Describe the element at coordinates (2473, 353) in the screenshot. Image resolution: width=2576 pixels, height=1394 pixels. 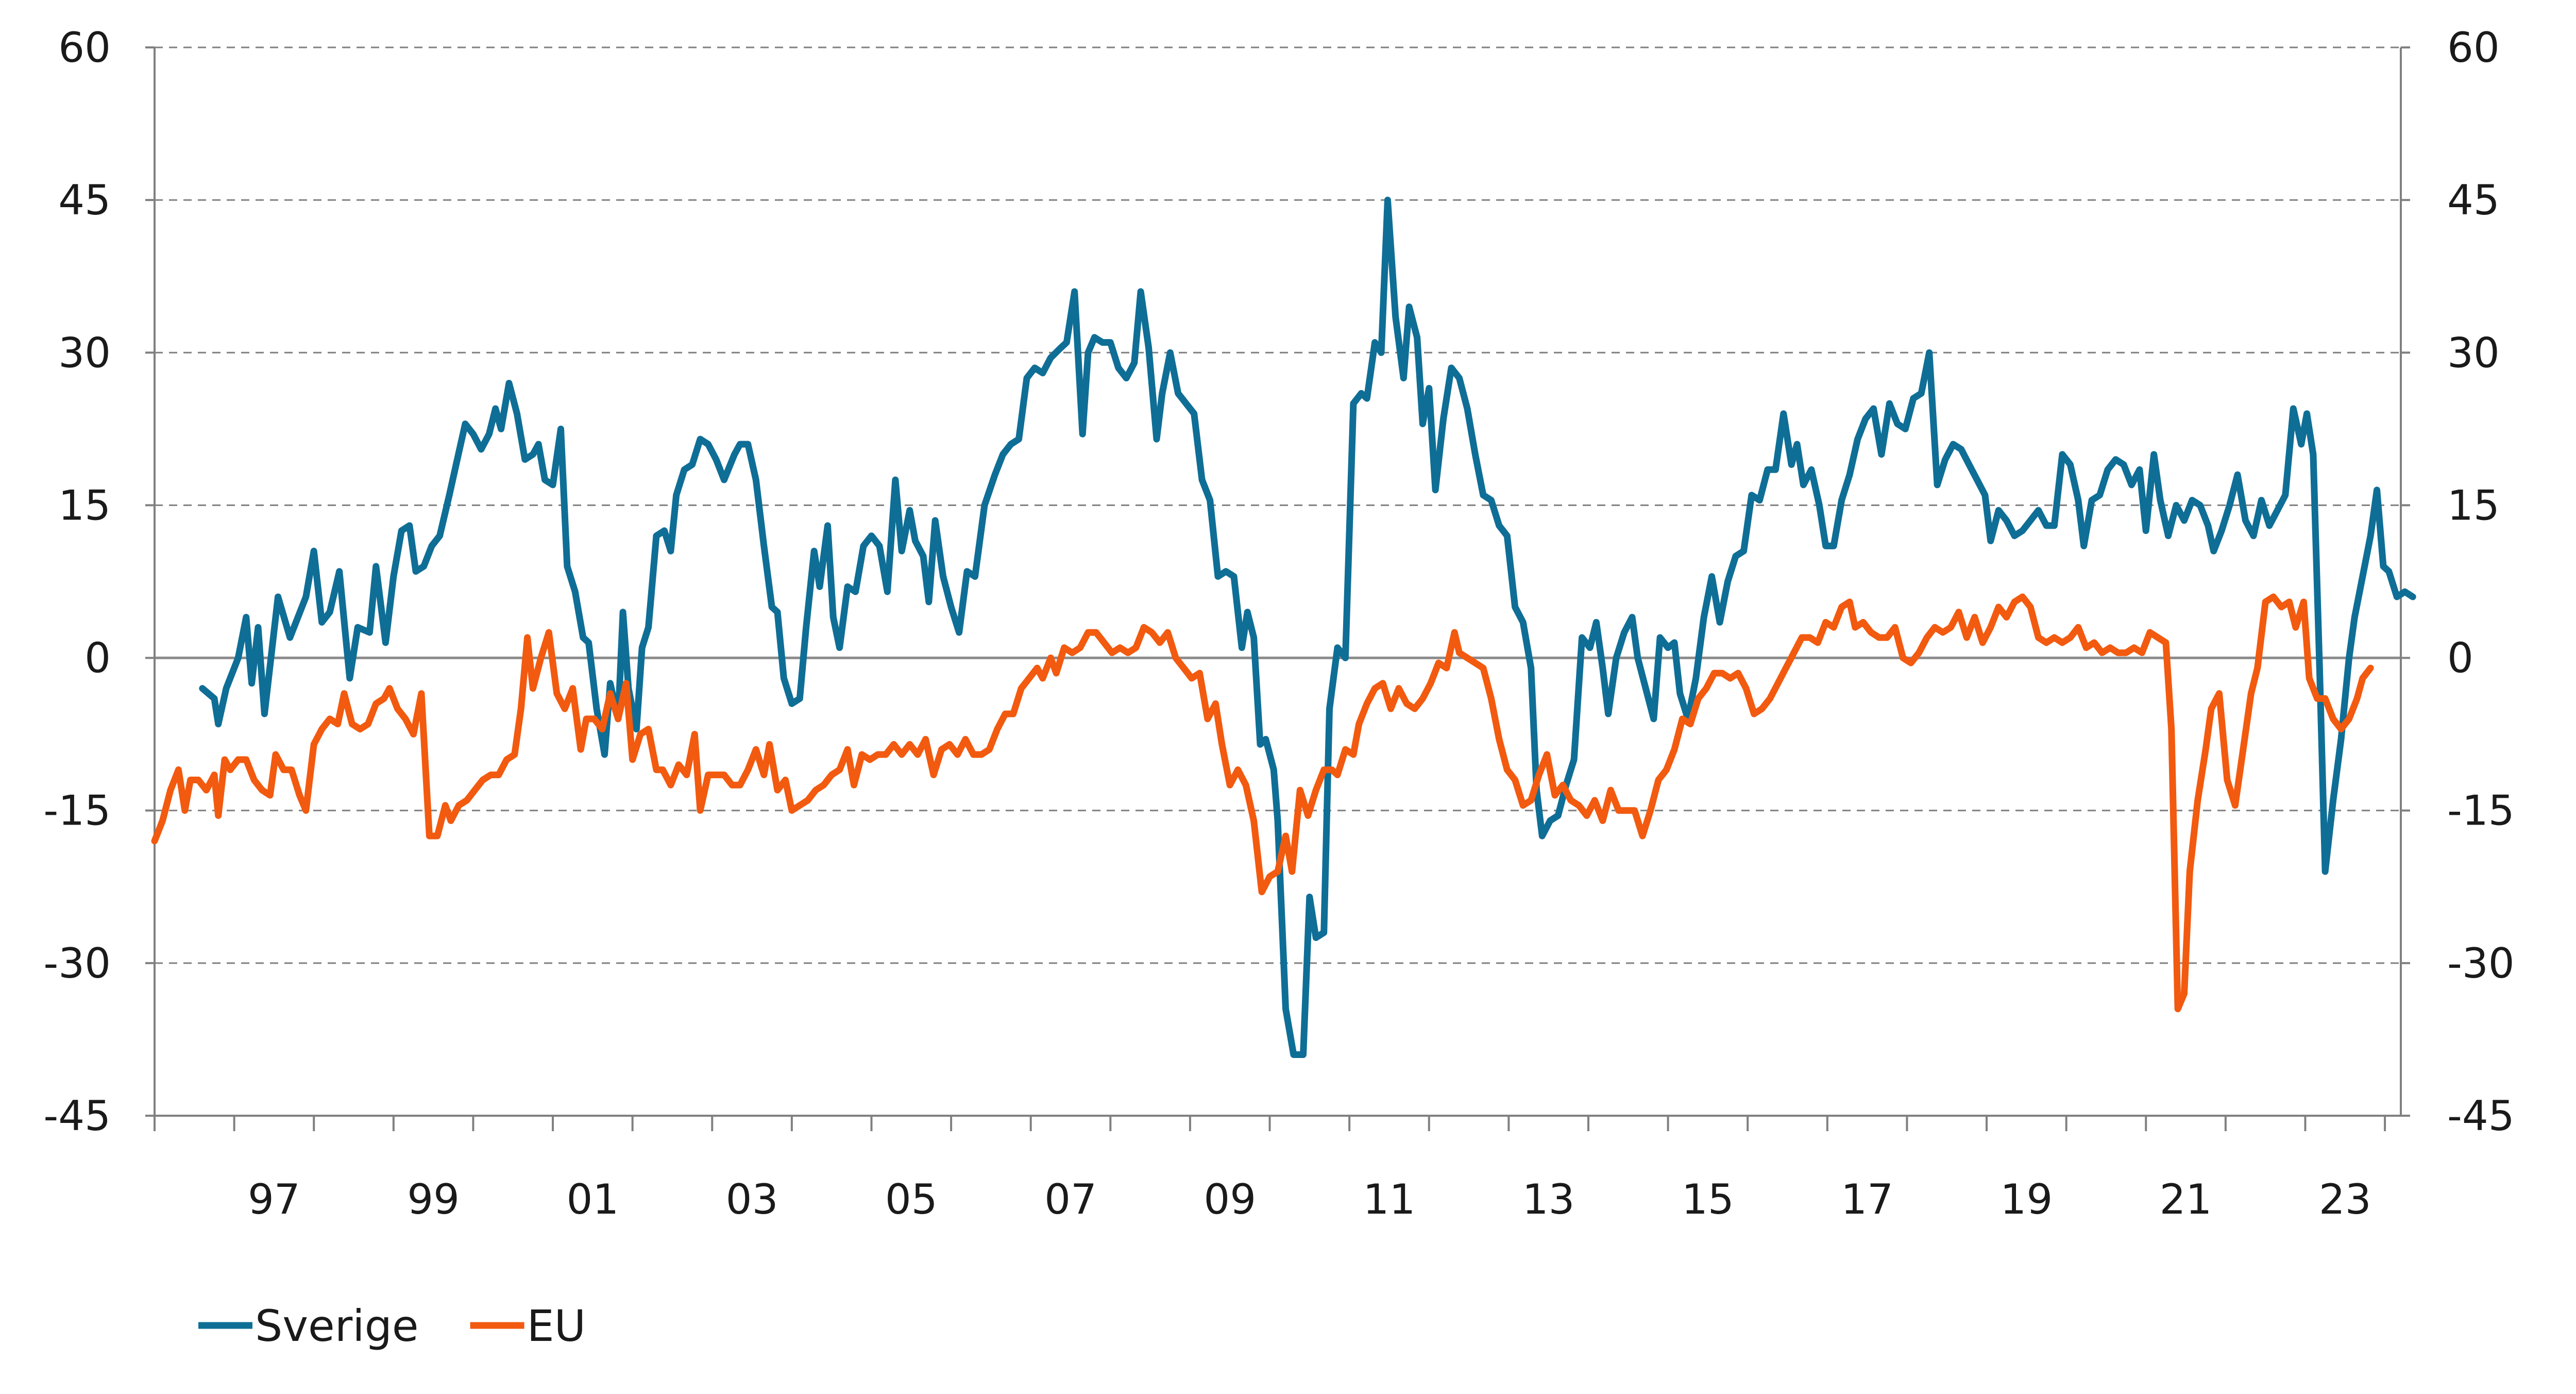
I see `y-tick-label-right: 30` at that location.